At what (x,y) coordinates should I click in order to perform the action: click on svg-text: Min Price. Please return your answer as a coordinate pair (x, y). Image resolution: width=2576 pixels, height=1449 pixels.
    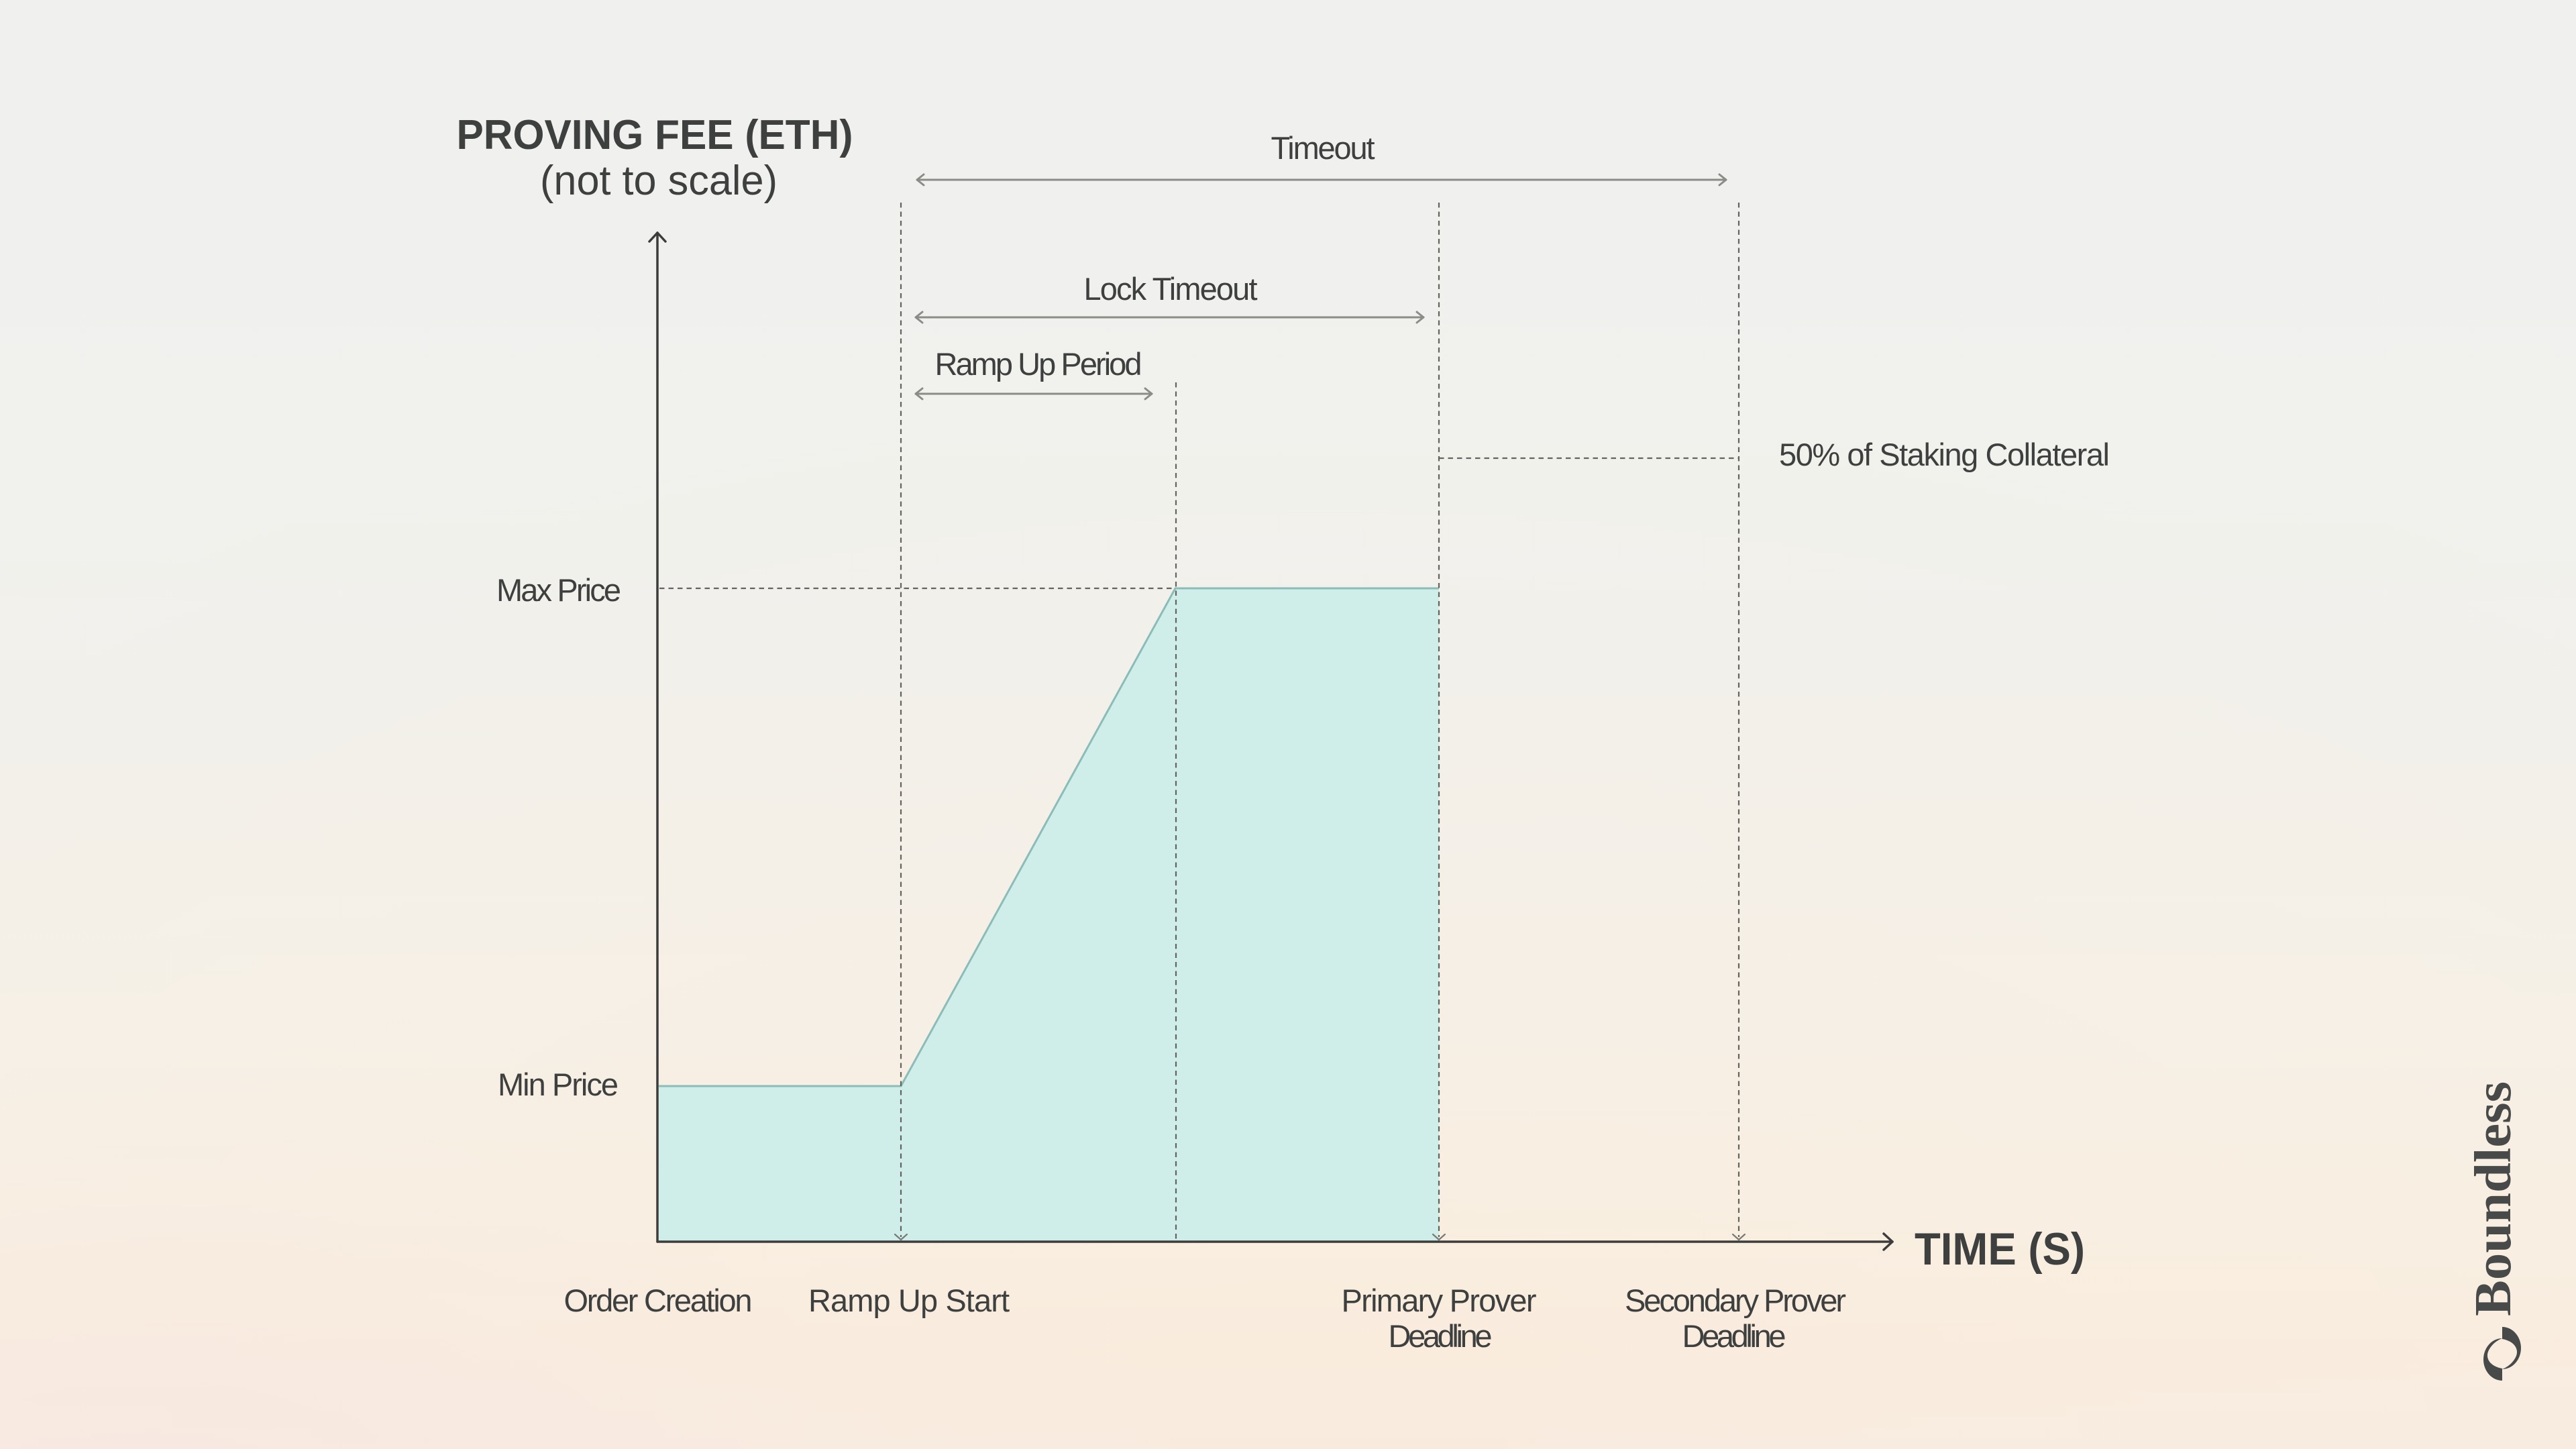
    Looking at the image, I should click on (558, 1084).